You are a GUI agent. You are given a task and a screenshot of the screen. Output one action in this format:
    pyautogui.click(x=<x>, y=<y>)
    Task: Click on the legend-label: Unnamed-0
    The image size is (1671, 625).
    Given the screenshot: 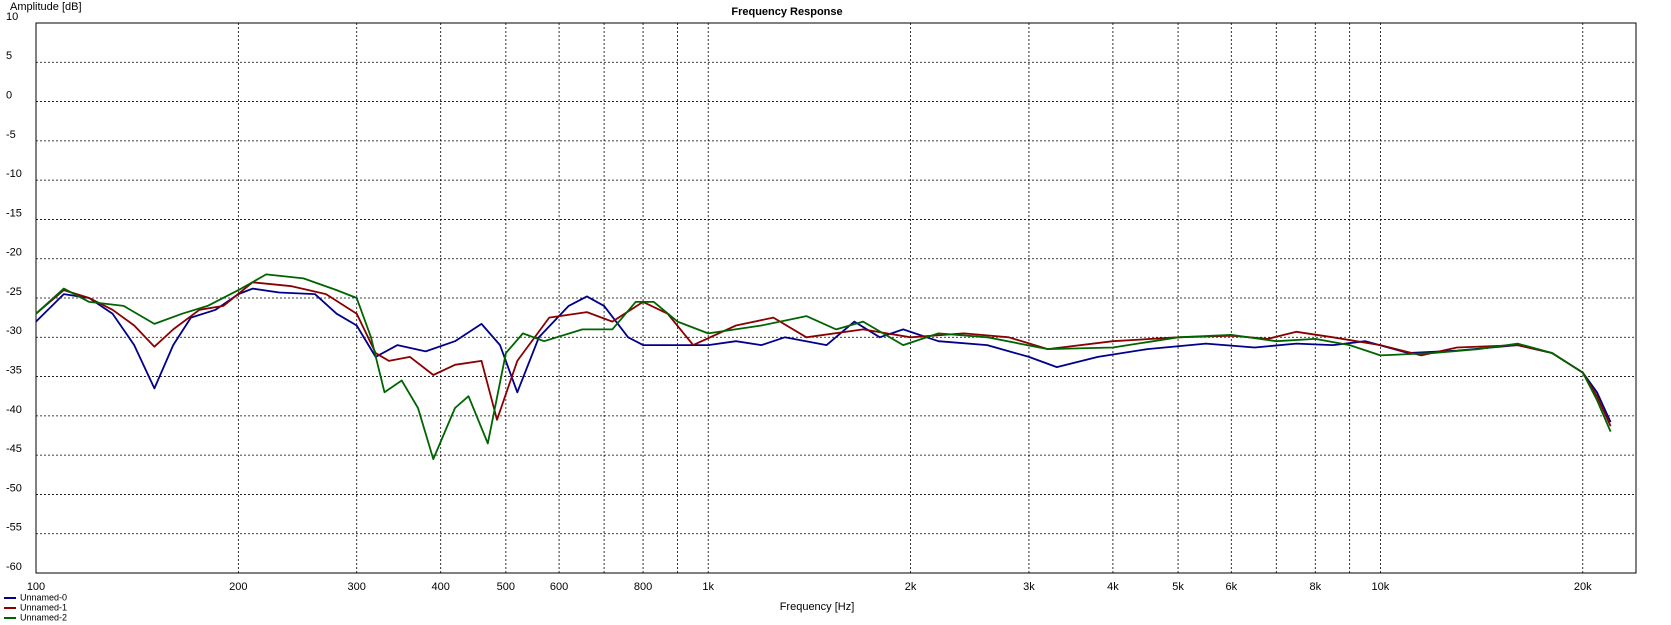 What is the action you would take?
    pyautogui.click(x=43, y=597)
    